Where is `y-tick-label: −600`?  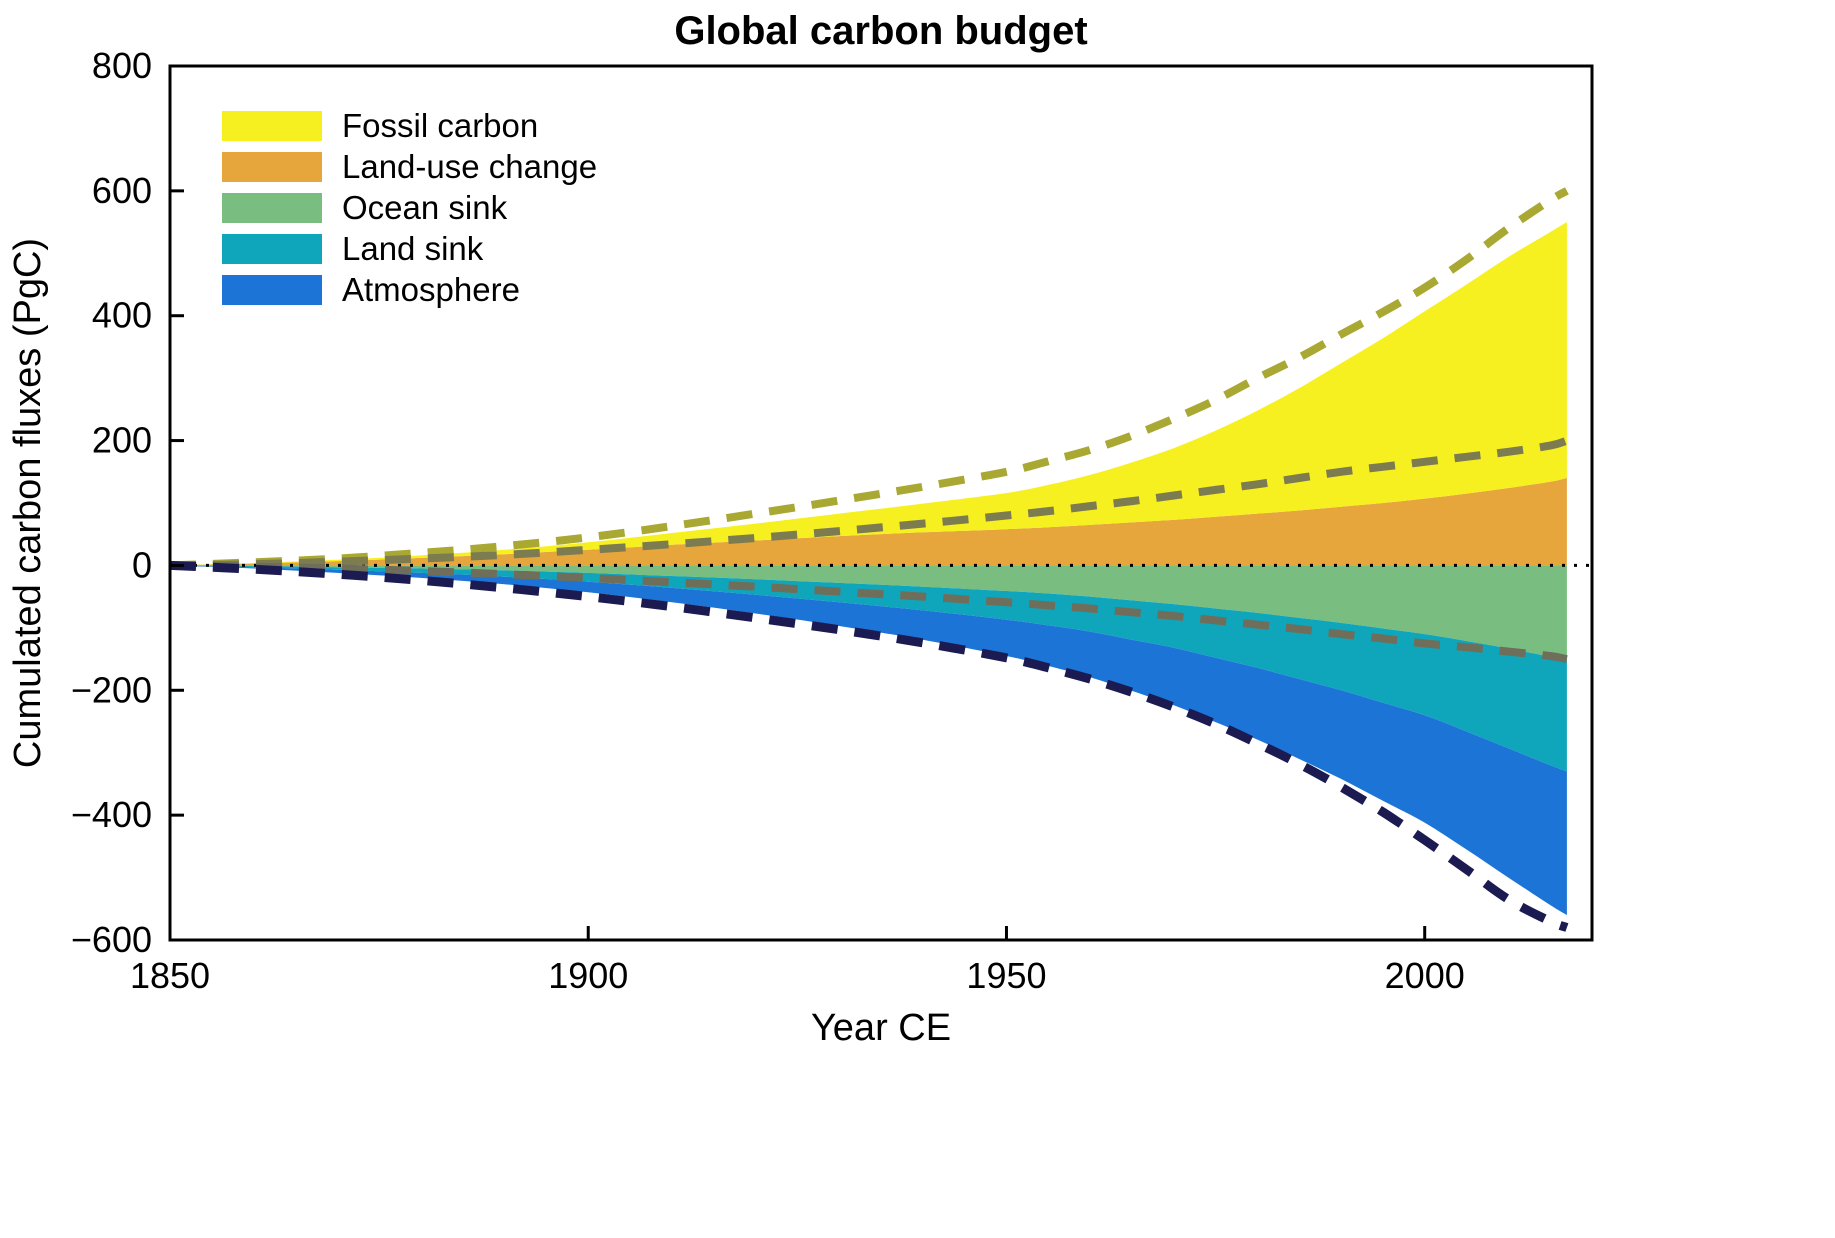 y-tick-label: −600 is located at coordinates (111, 939).